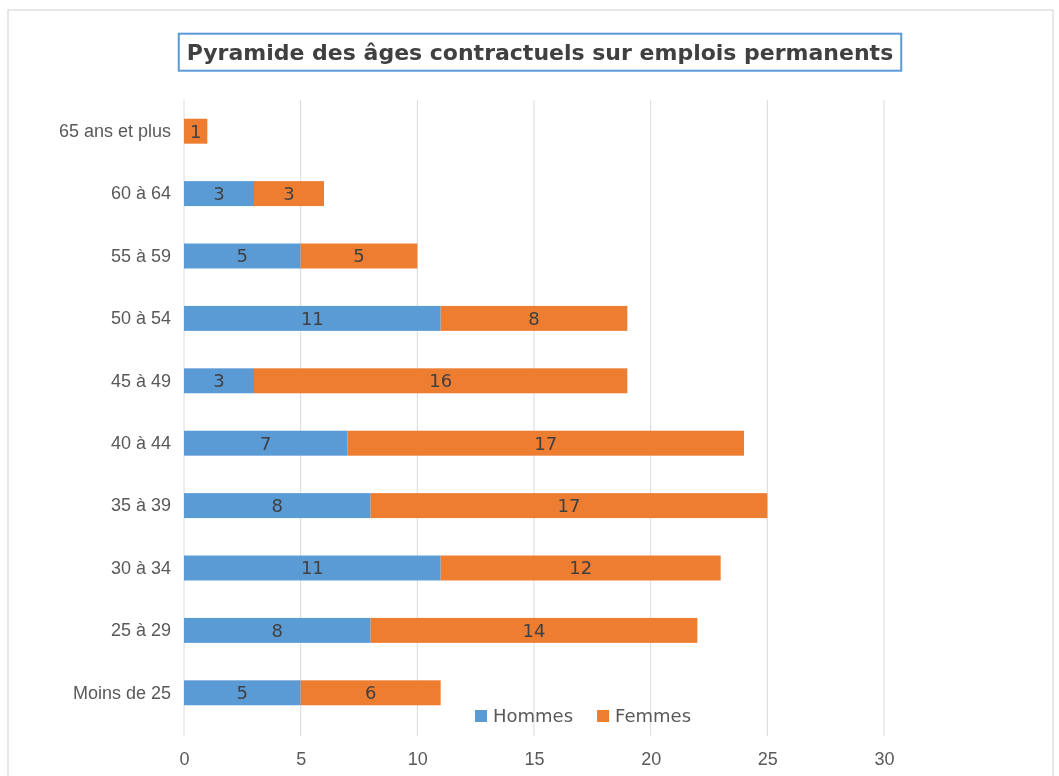 Image resolution: width=1059 pixels, height=776 pixels. I want to click on y-tick-label: 35 à 39, so click(140, 505).